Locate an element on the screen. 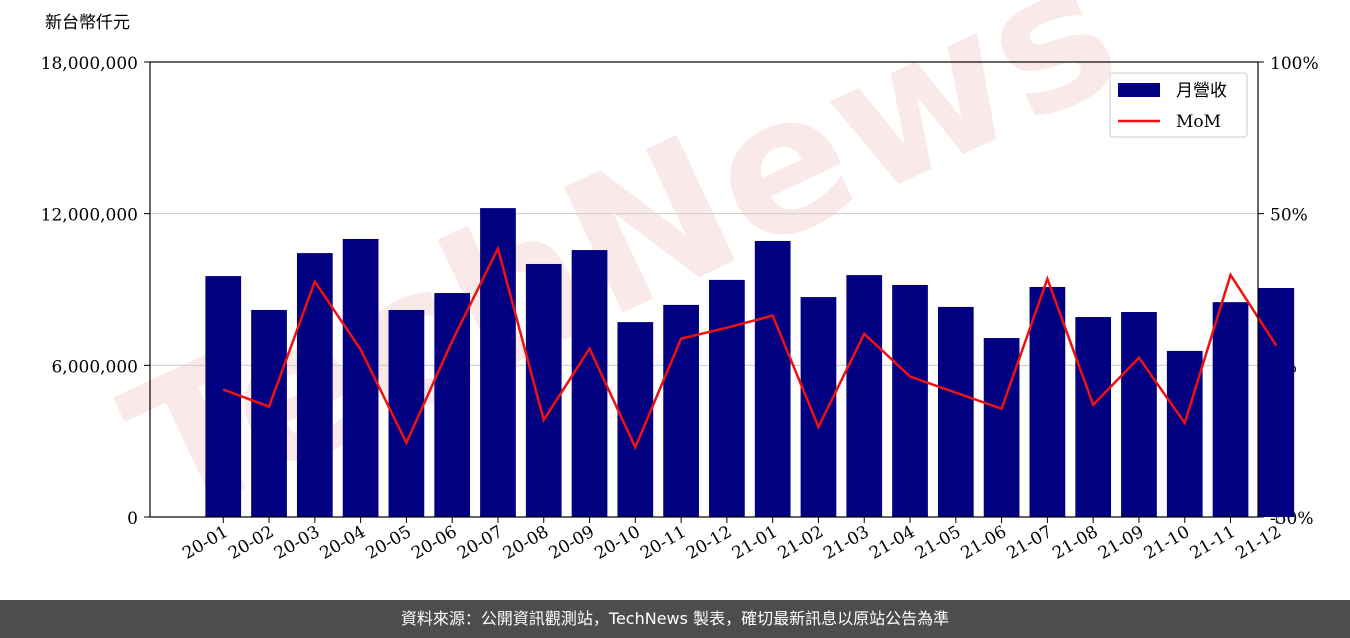  x-tick-label: 21-08 is located at coordinates (1075, 543).